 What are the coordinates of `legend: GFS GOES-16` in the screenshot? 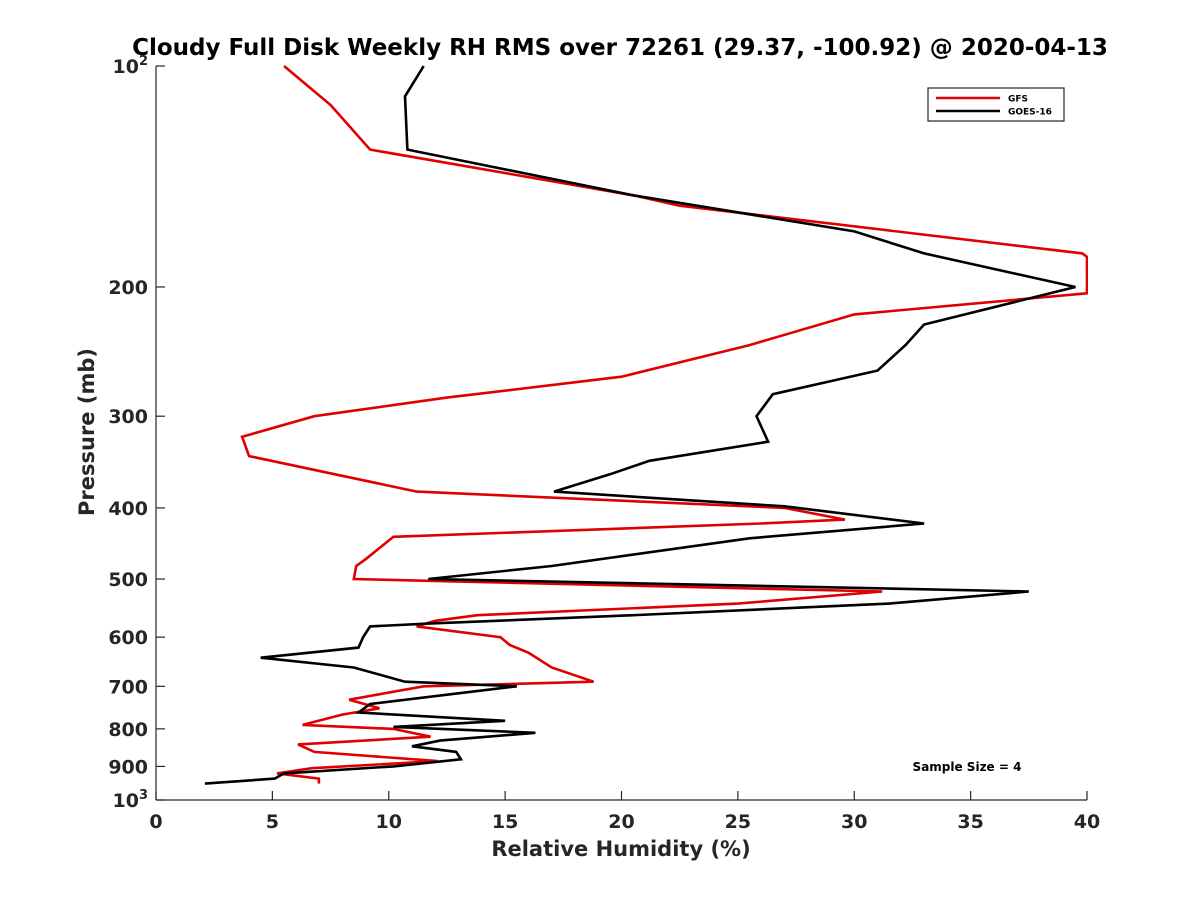 It's located at (996, 104).